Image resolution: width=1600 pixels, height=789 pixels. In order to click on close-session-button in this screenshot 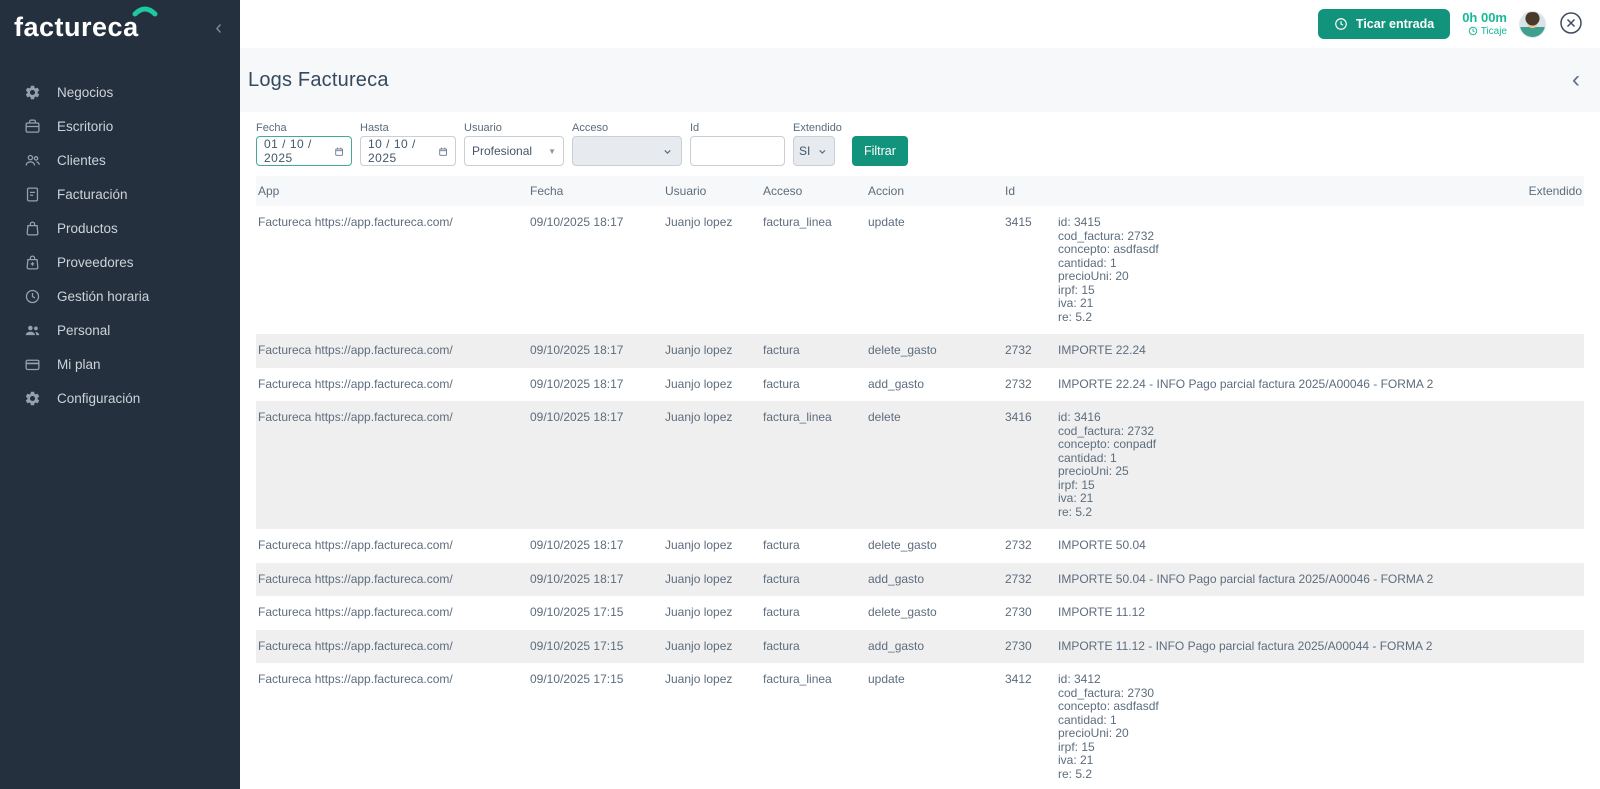, I will do `click(1571, 24)`.